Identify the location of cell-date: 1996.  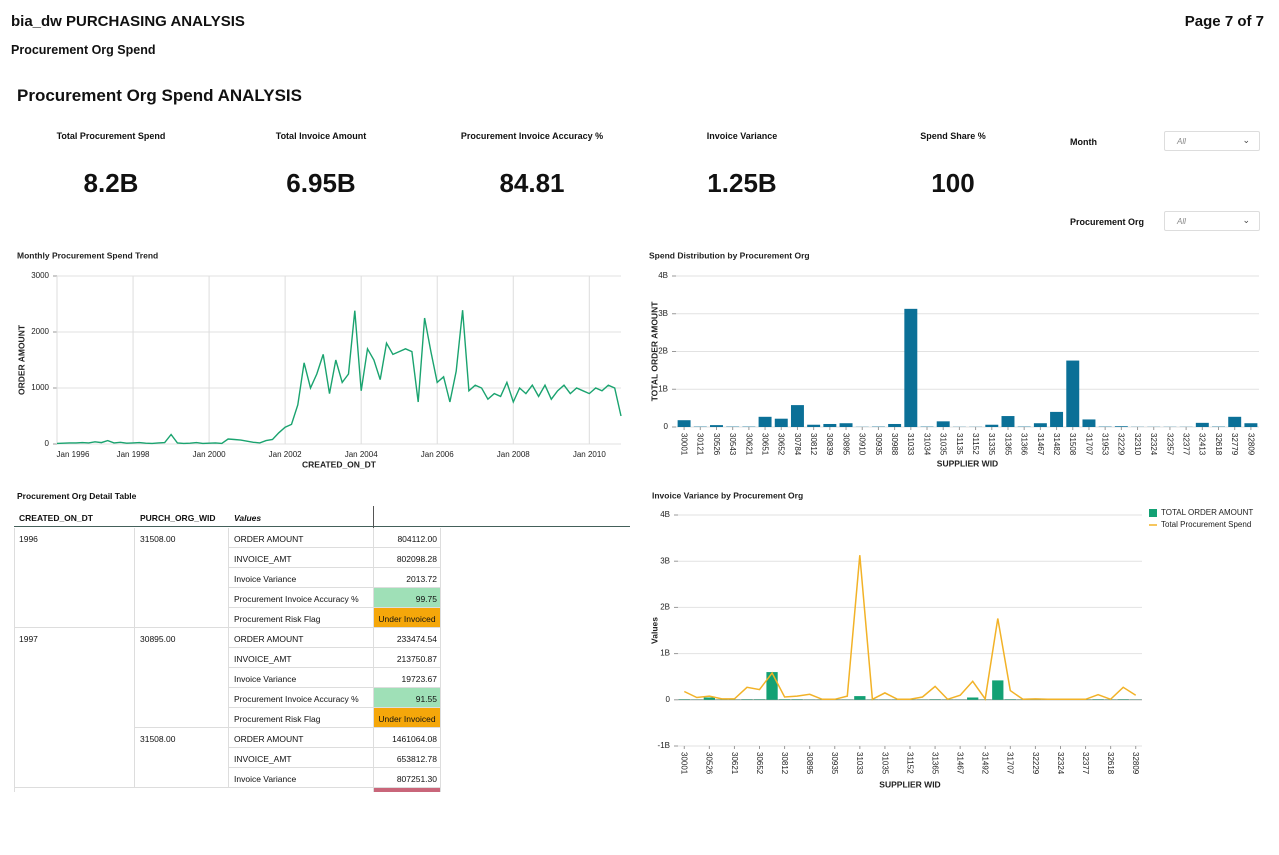
(28, 539).